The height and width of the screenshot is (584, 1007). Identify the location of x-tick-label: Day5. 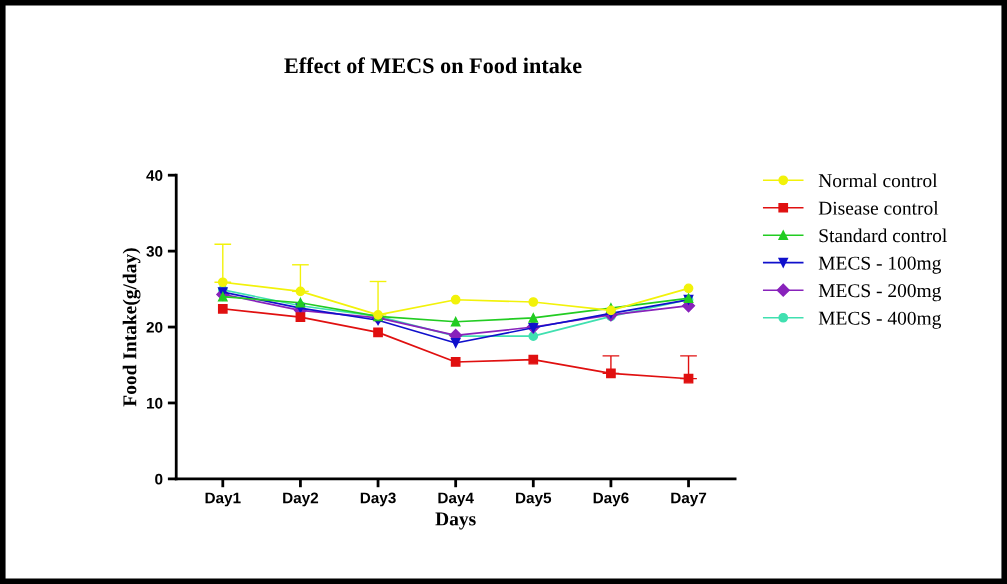
(534, 499).